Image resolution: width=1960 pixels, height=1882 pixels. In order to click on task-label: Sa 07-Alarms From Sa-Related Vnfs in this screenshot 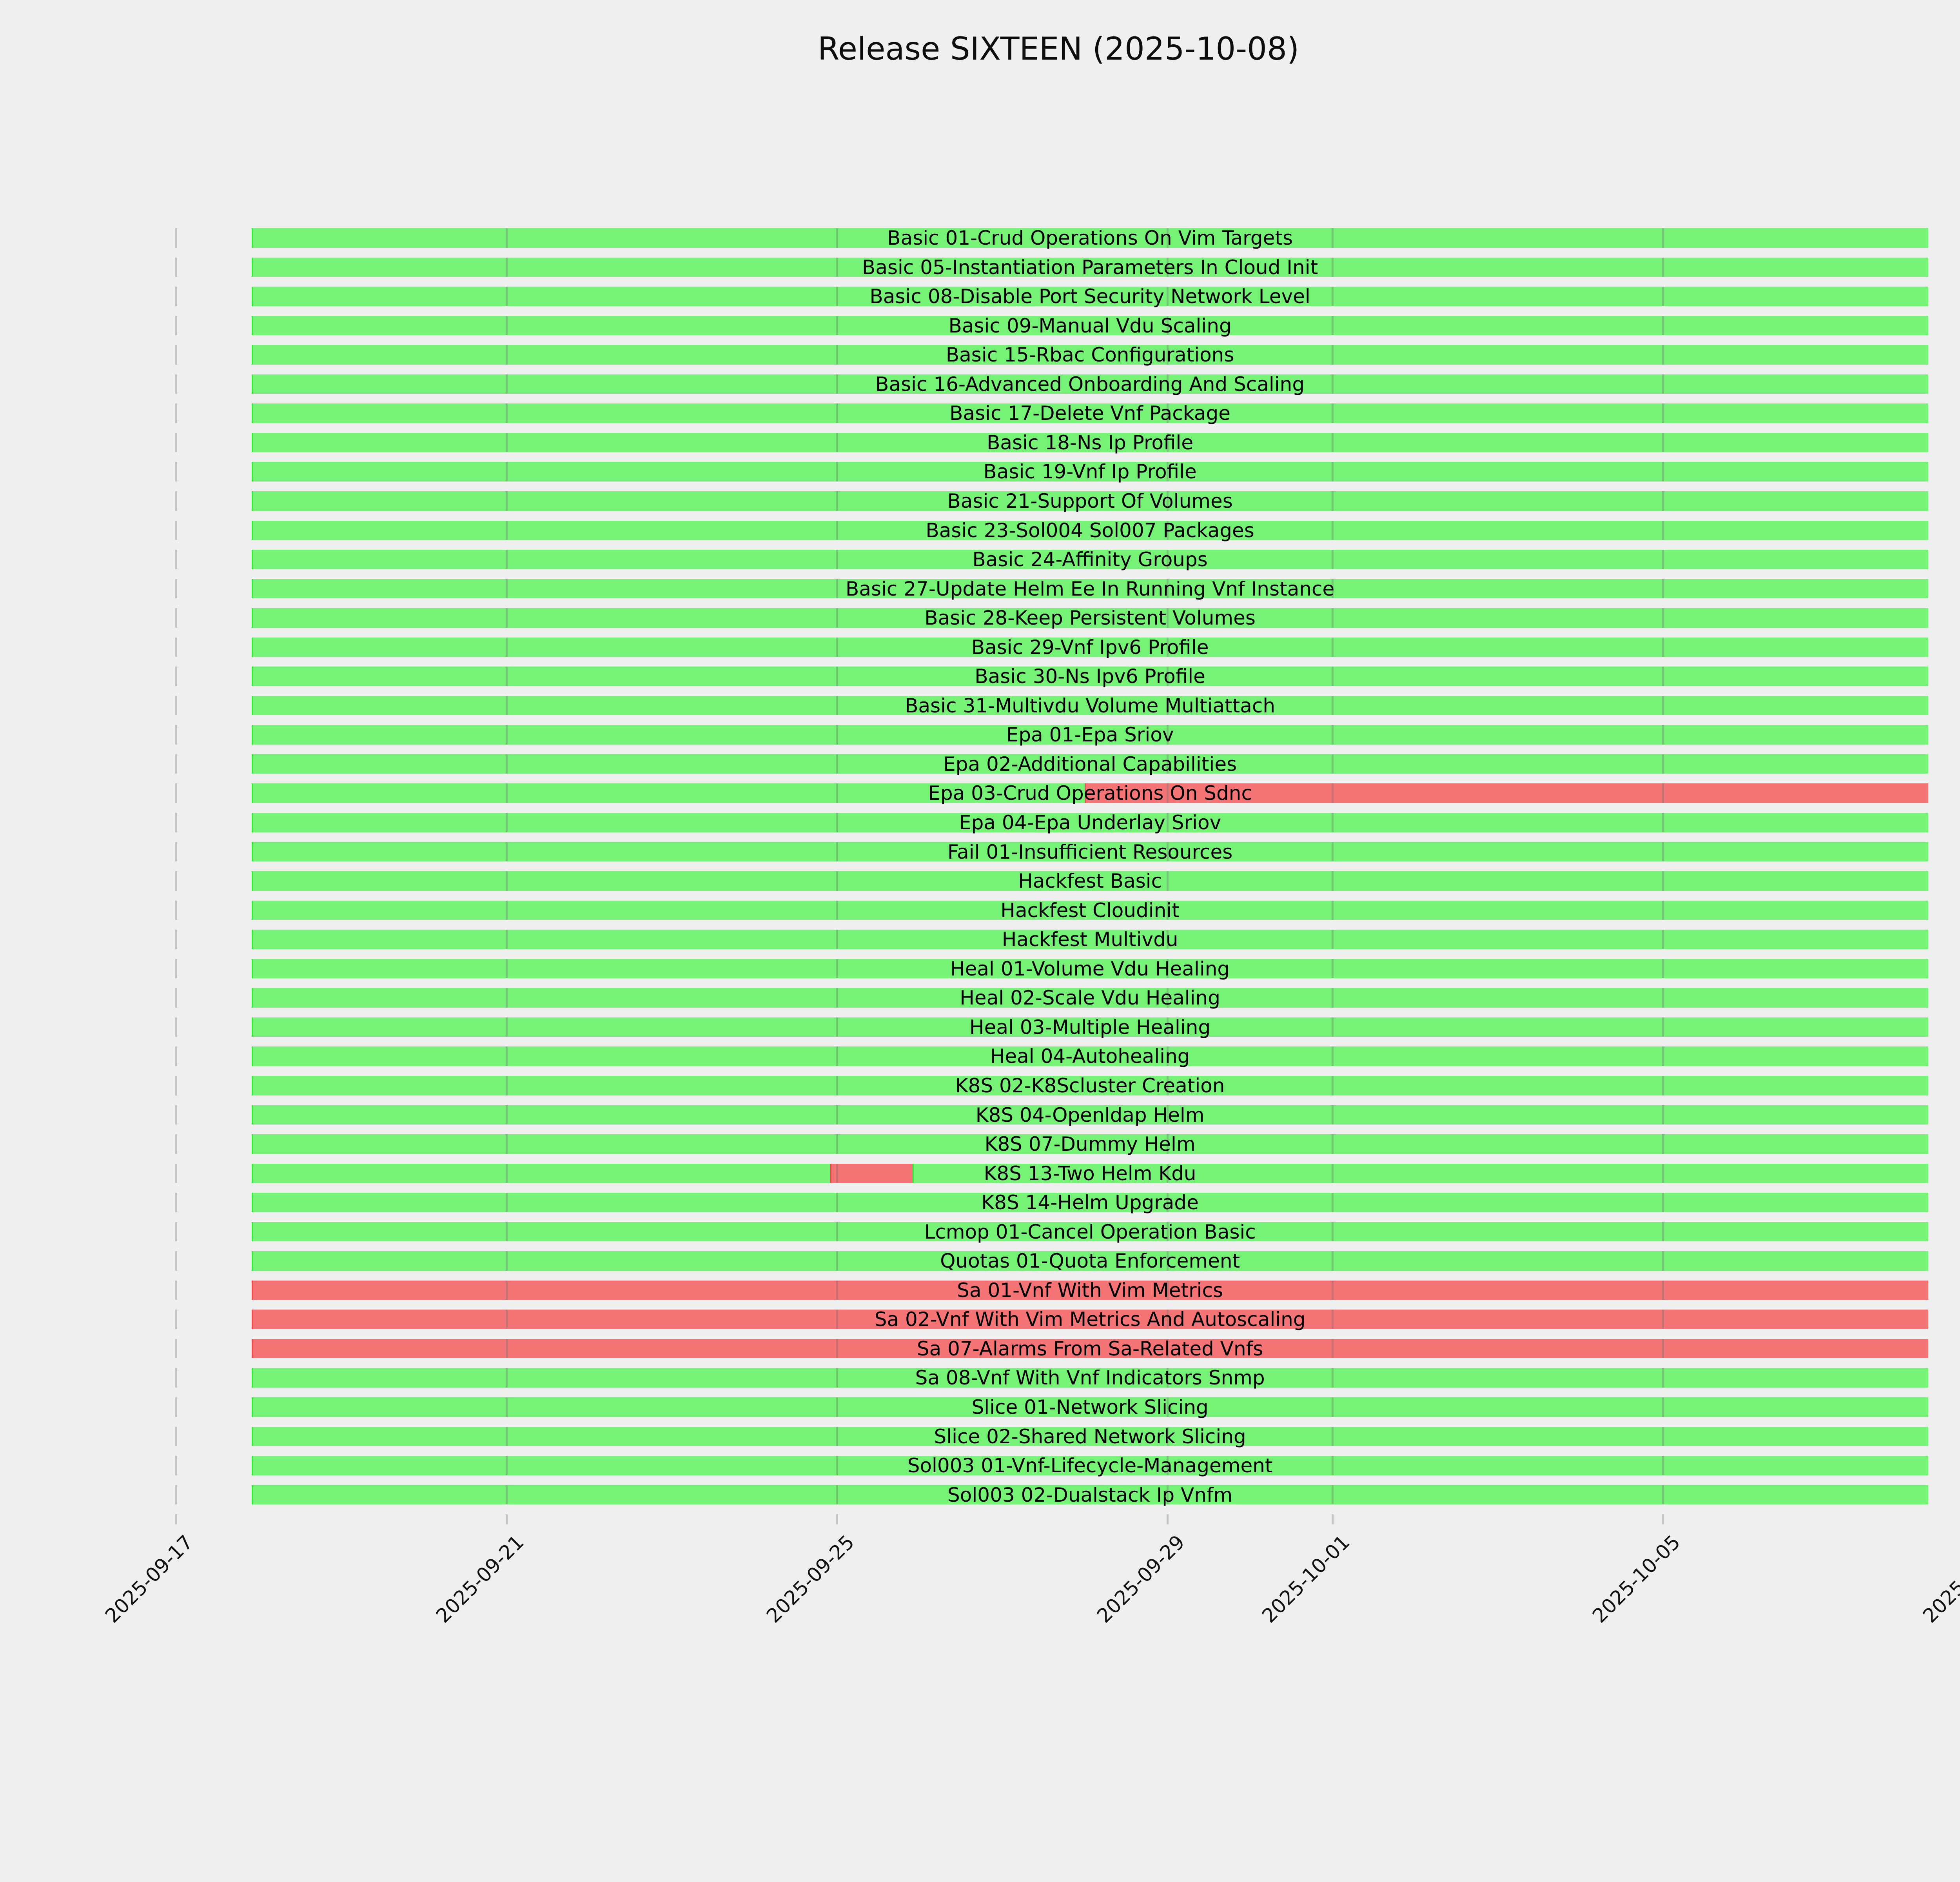, I will do `click(1089, 1348)`.